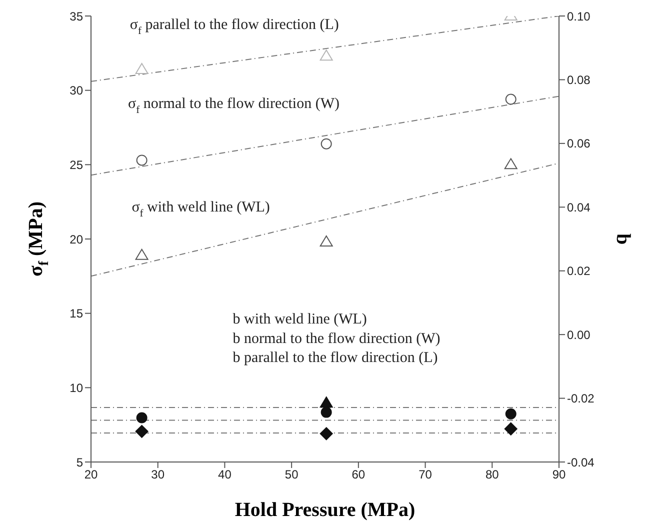 The width and height of the screenshot is (645, 527). I want to click on y2-tick-label: -0.04, so click(581, 462).